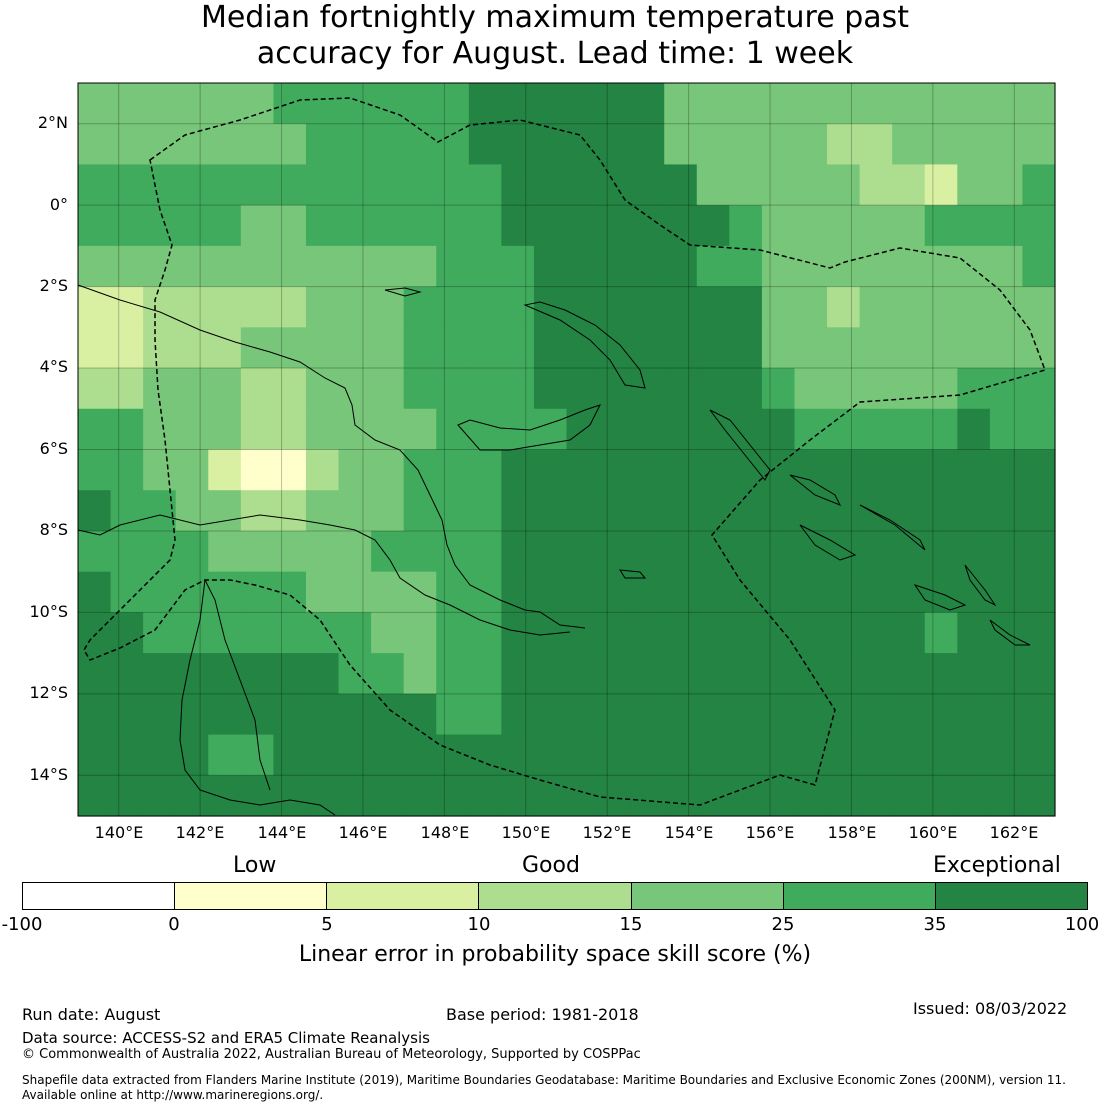 This screenshot has height=1110, width=1110. I want to click on issued-date: Issued: 08/03/2022, so click(990, 1008).